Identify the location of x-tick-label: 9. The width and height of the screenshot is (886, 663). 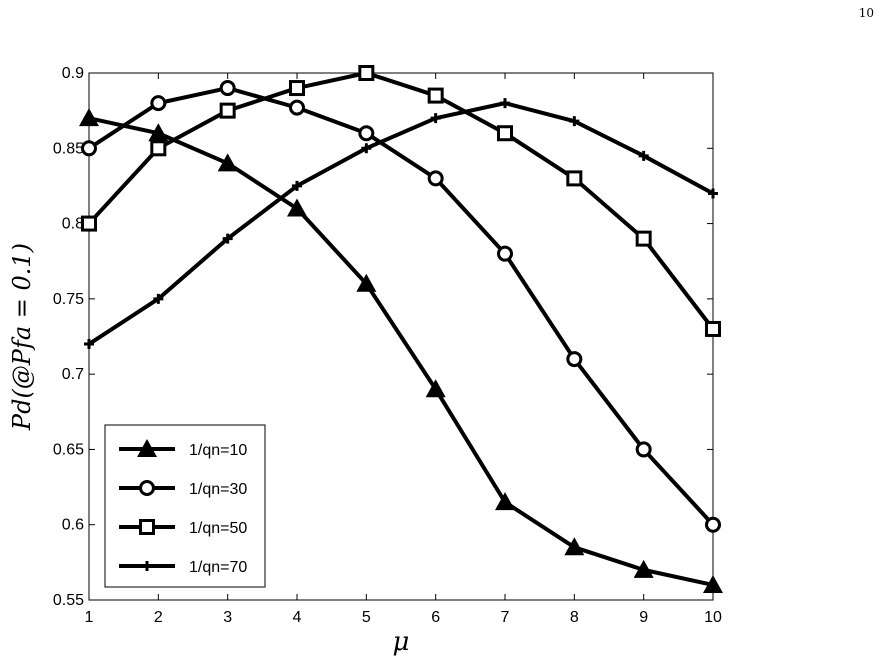
(643, 617).